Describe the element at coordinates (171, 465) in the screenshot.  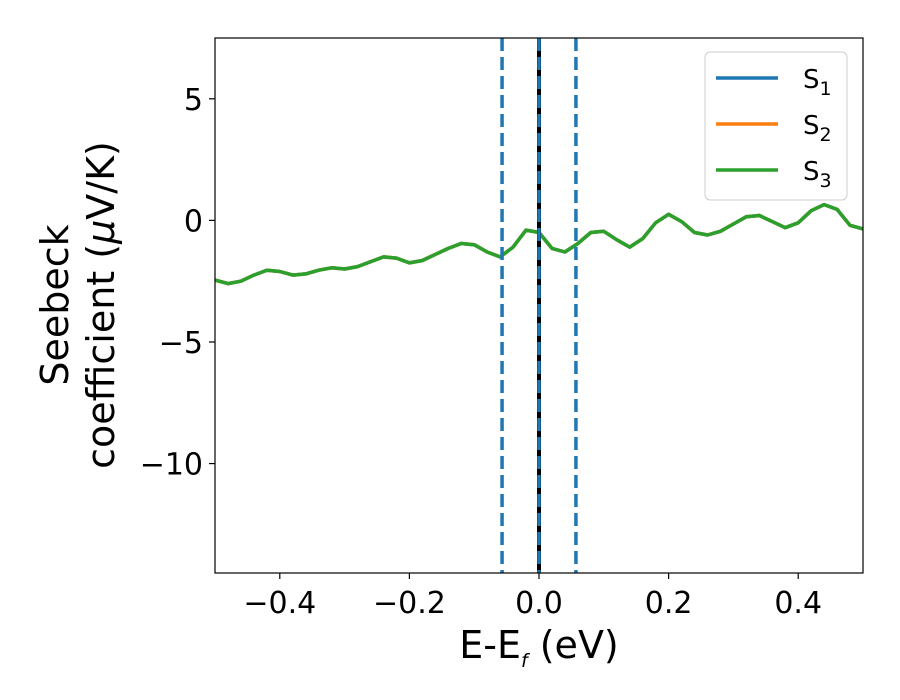
I see `y-tick-label: −10` at that location.